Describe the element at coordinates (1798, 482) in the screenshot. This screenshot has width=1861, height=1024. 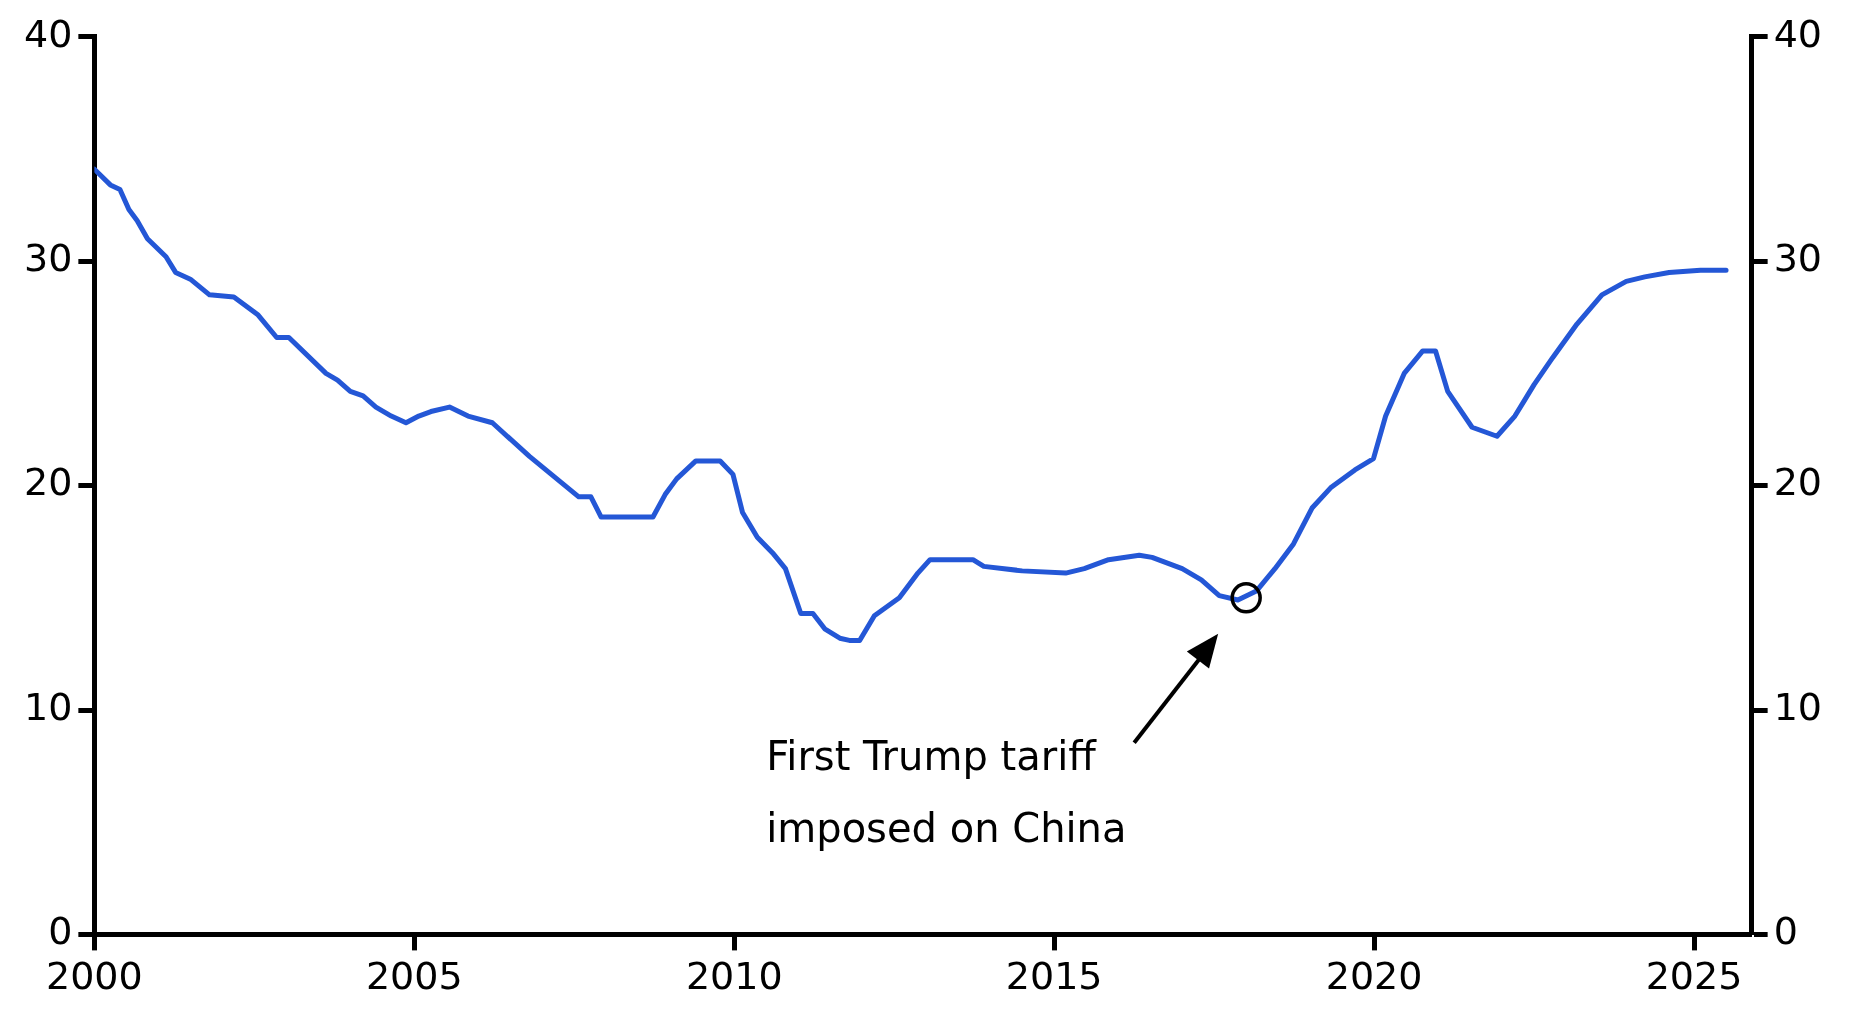
I see `y2-tick-label: 20` at that location.